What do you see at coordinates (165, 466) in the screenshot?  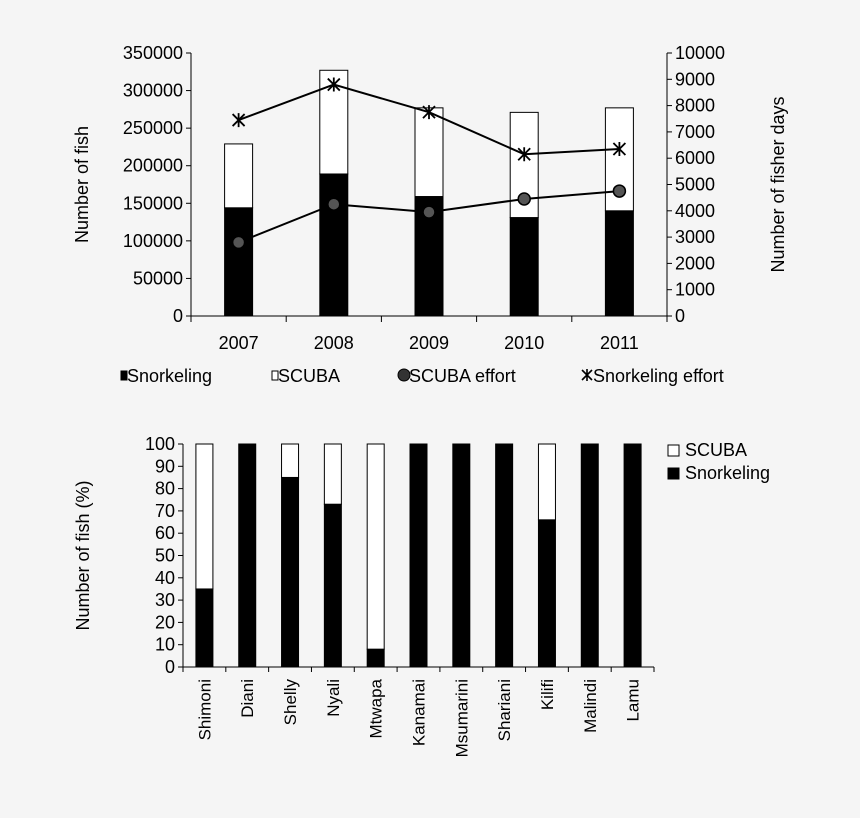 I see `y-tick-label: 90` at bounding box center [165, 466].